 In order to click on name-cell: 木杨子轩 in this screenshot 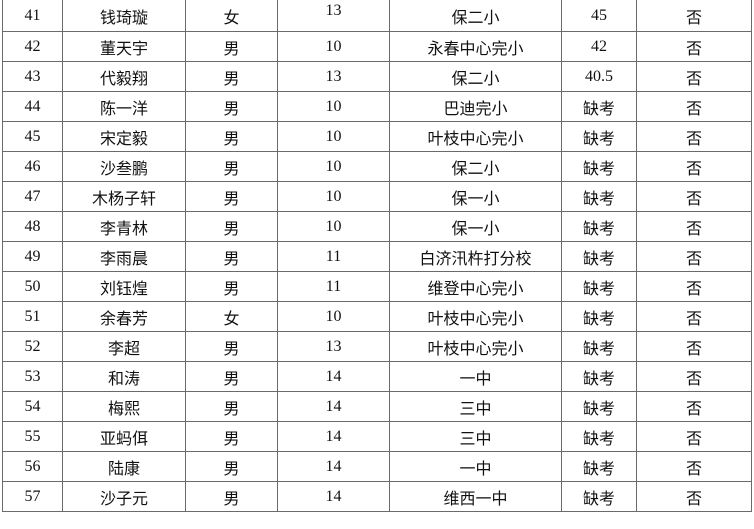, I will do `click(124, 196)`.